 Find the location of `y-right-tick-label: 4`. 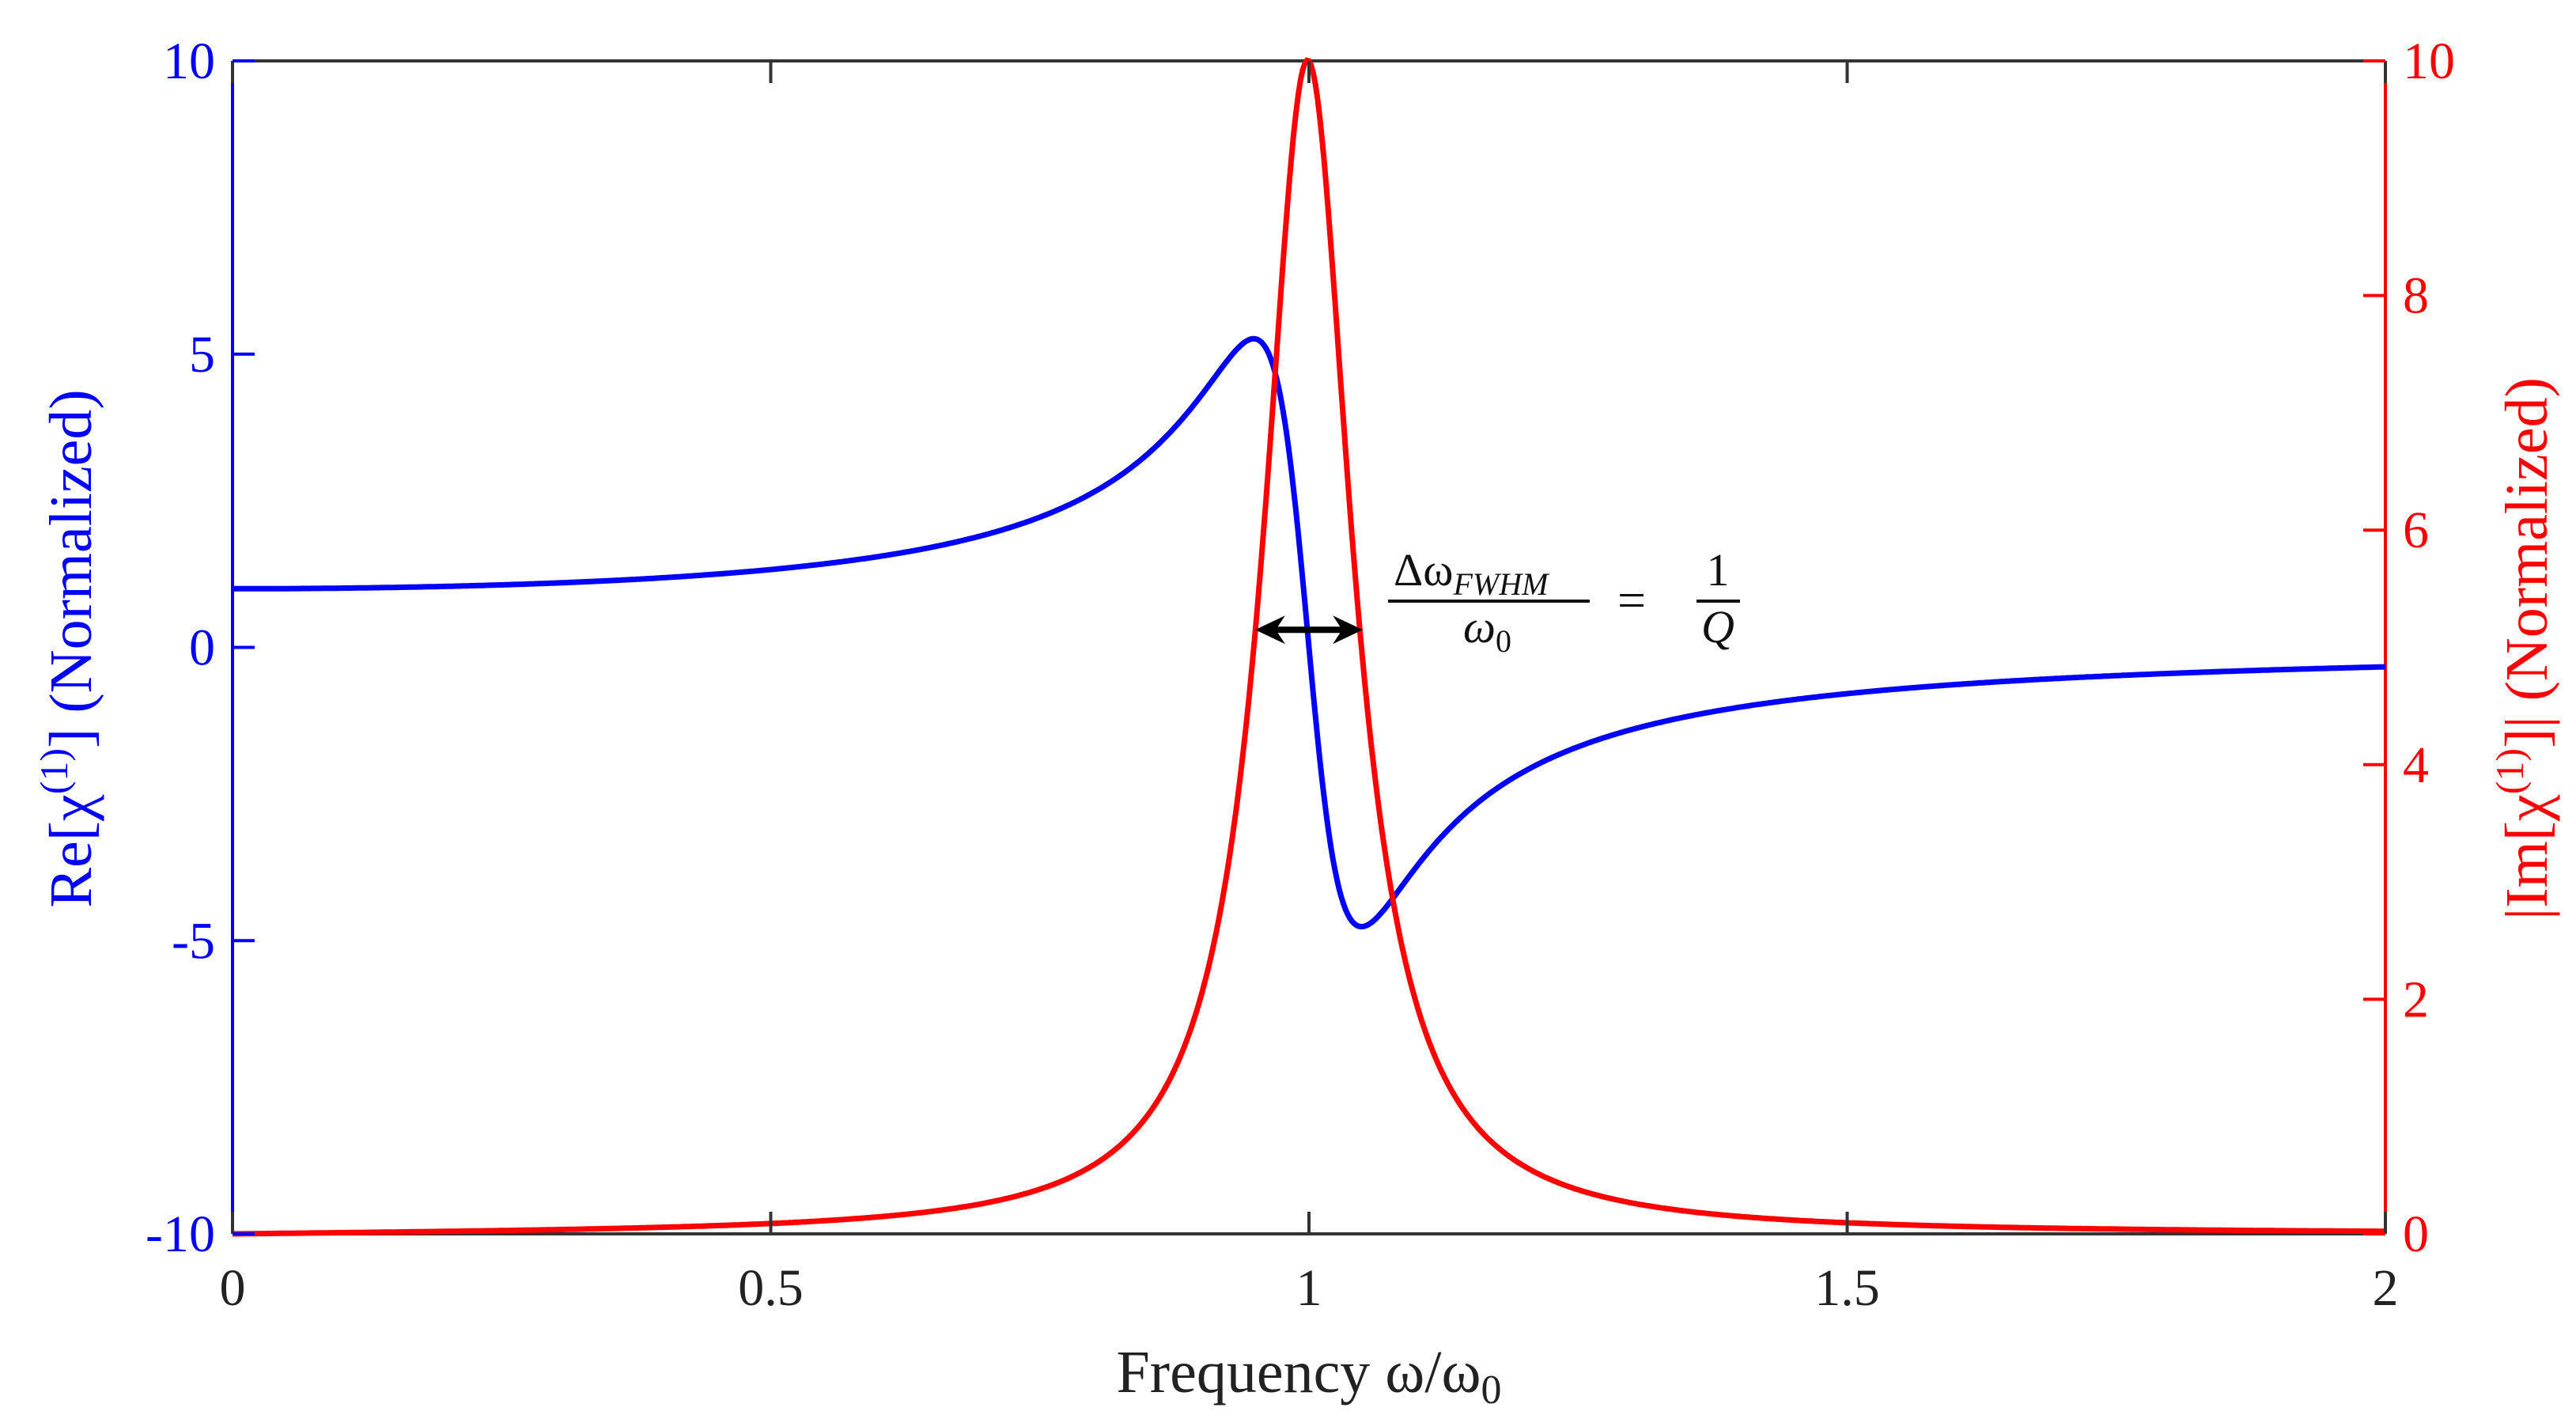

y-right-tick-label: 4 is located at coordinates (2416, 765).